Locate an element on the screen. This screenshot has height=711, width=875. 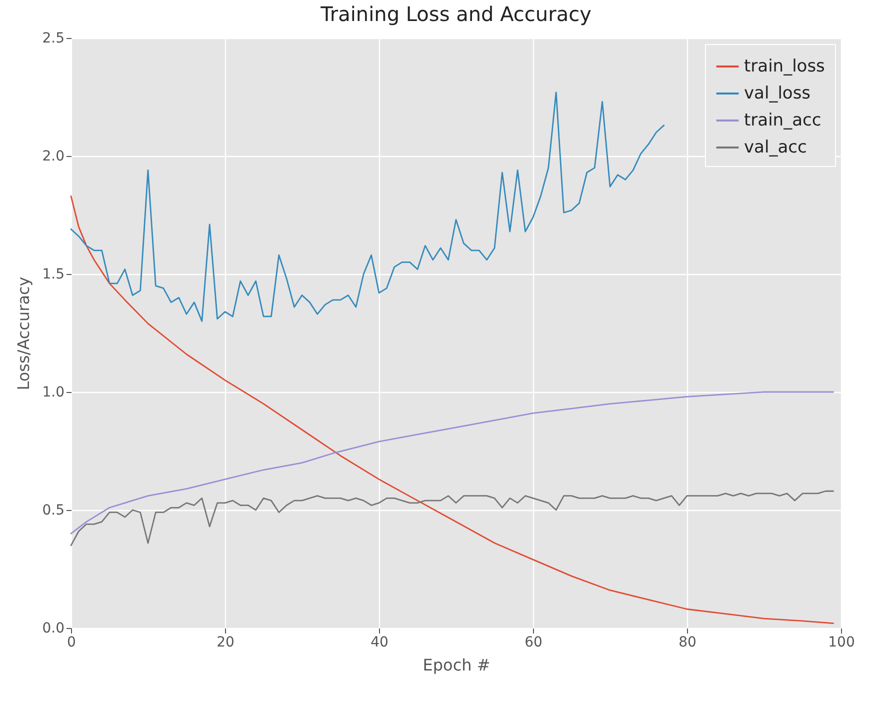
legend-label: val_acc is located at coordinates (775, 148).